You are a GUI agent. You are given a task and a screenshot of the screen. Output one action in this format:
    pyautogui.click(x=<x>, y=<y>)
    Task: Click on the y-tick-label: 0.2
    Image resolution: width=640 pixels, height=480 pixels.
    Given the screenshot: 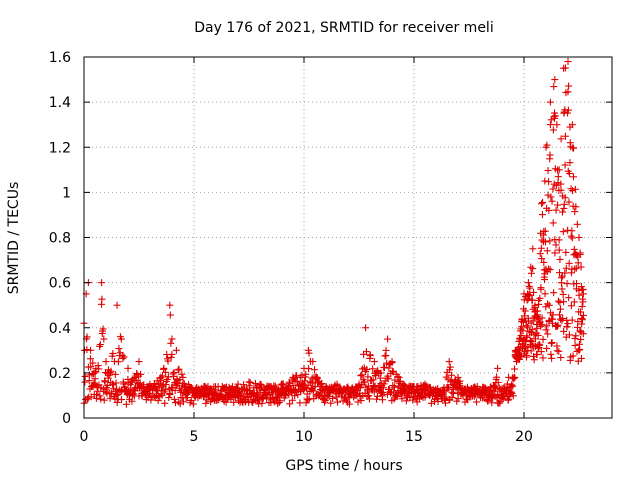 What is the action you would take?
    pyautogui.click(x=60, y=374)
    